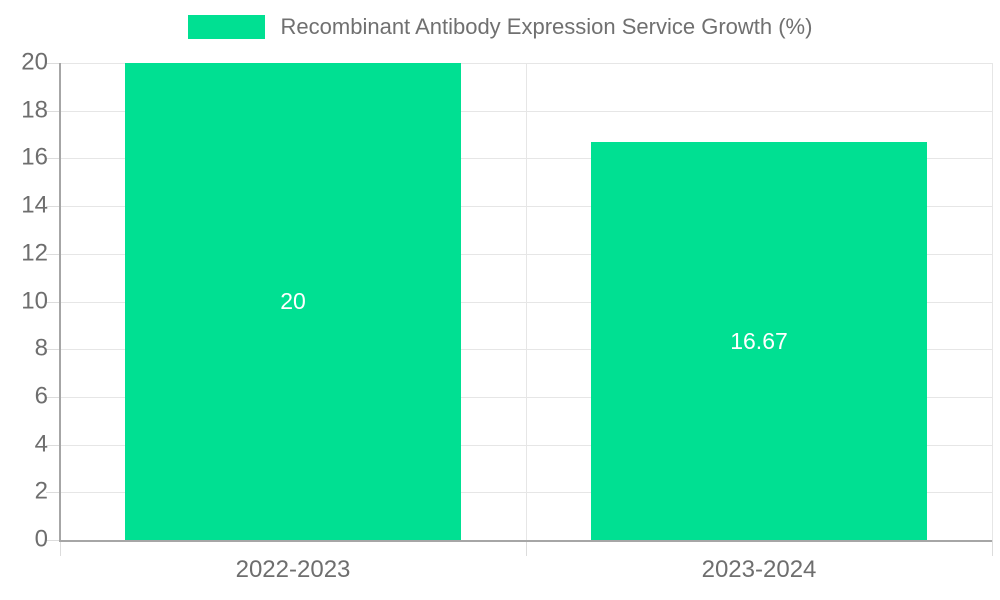 Image resolution: width=1000 pixels, height=600 pixels. I want to click on bar-value-label: 16.67, so click(759, 340).